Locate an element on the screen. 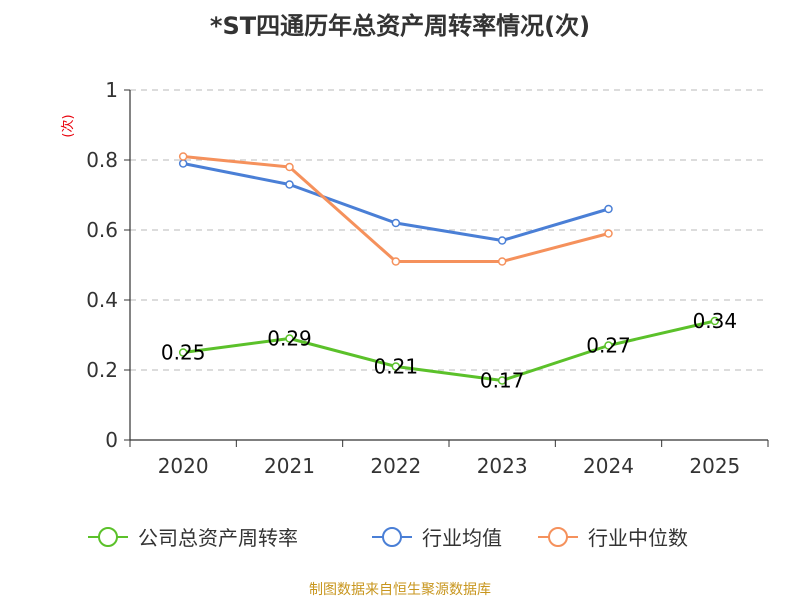 The width and height of the screenshot is (800, 600). y-tick-label: 1 is located at coordinates (111, 90).